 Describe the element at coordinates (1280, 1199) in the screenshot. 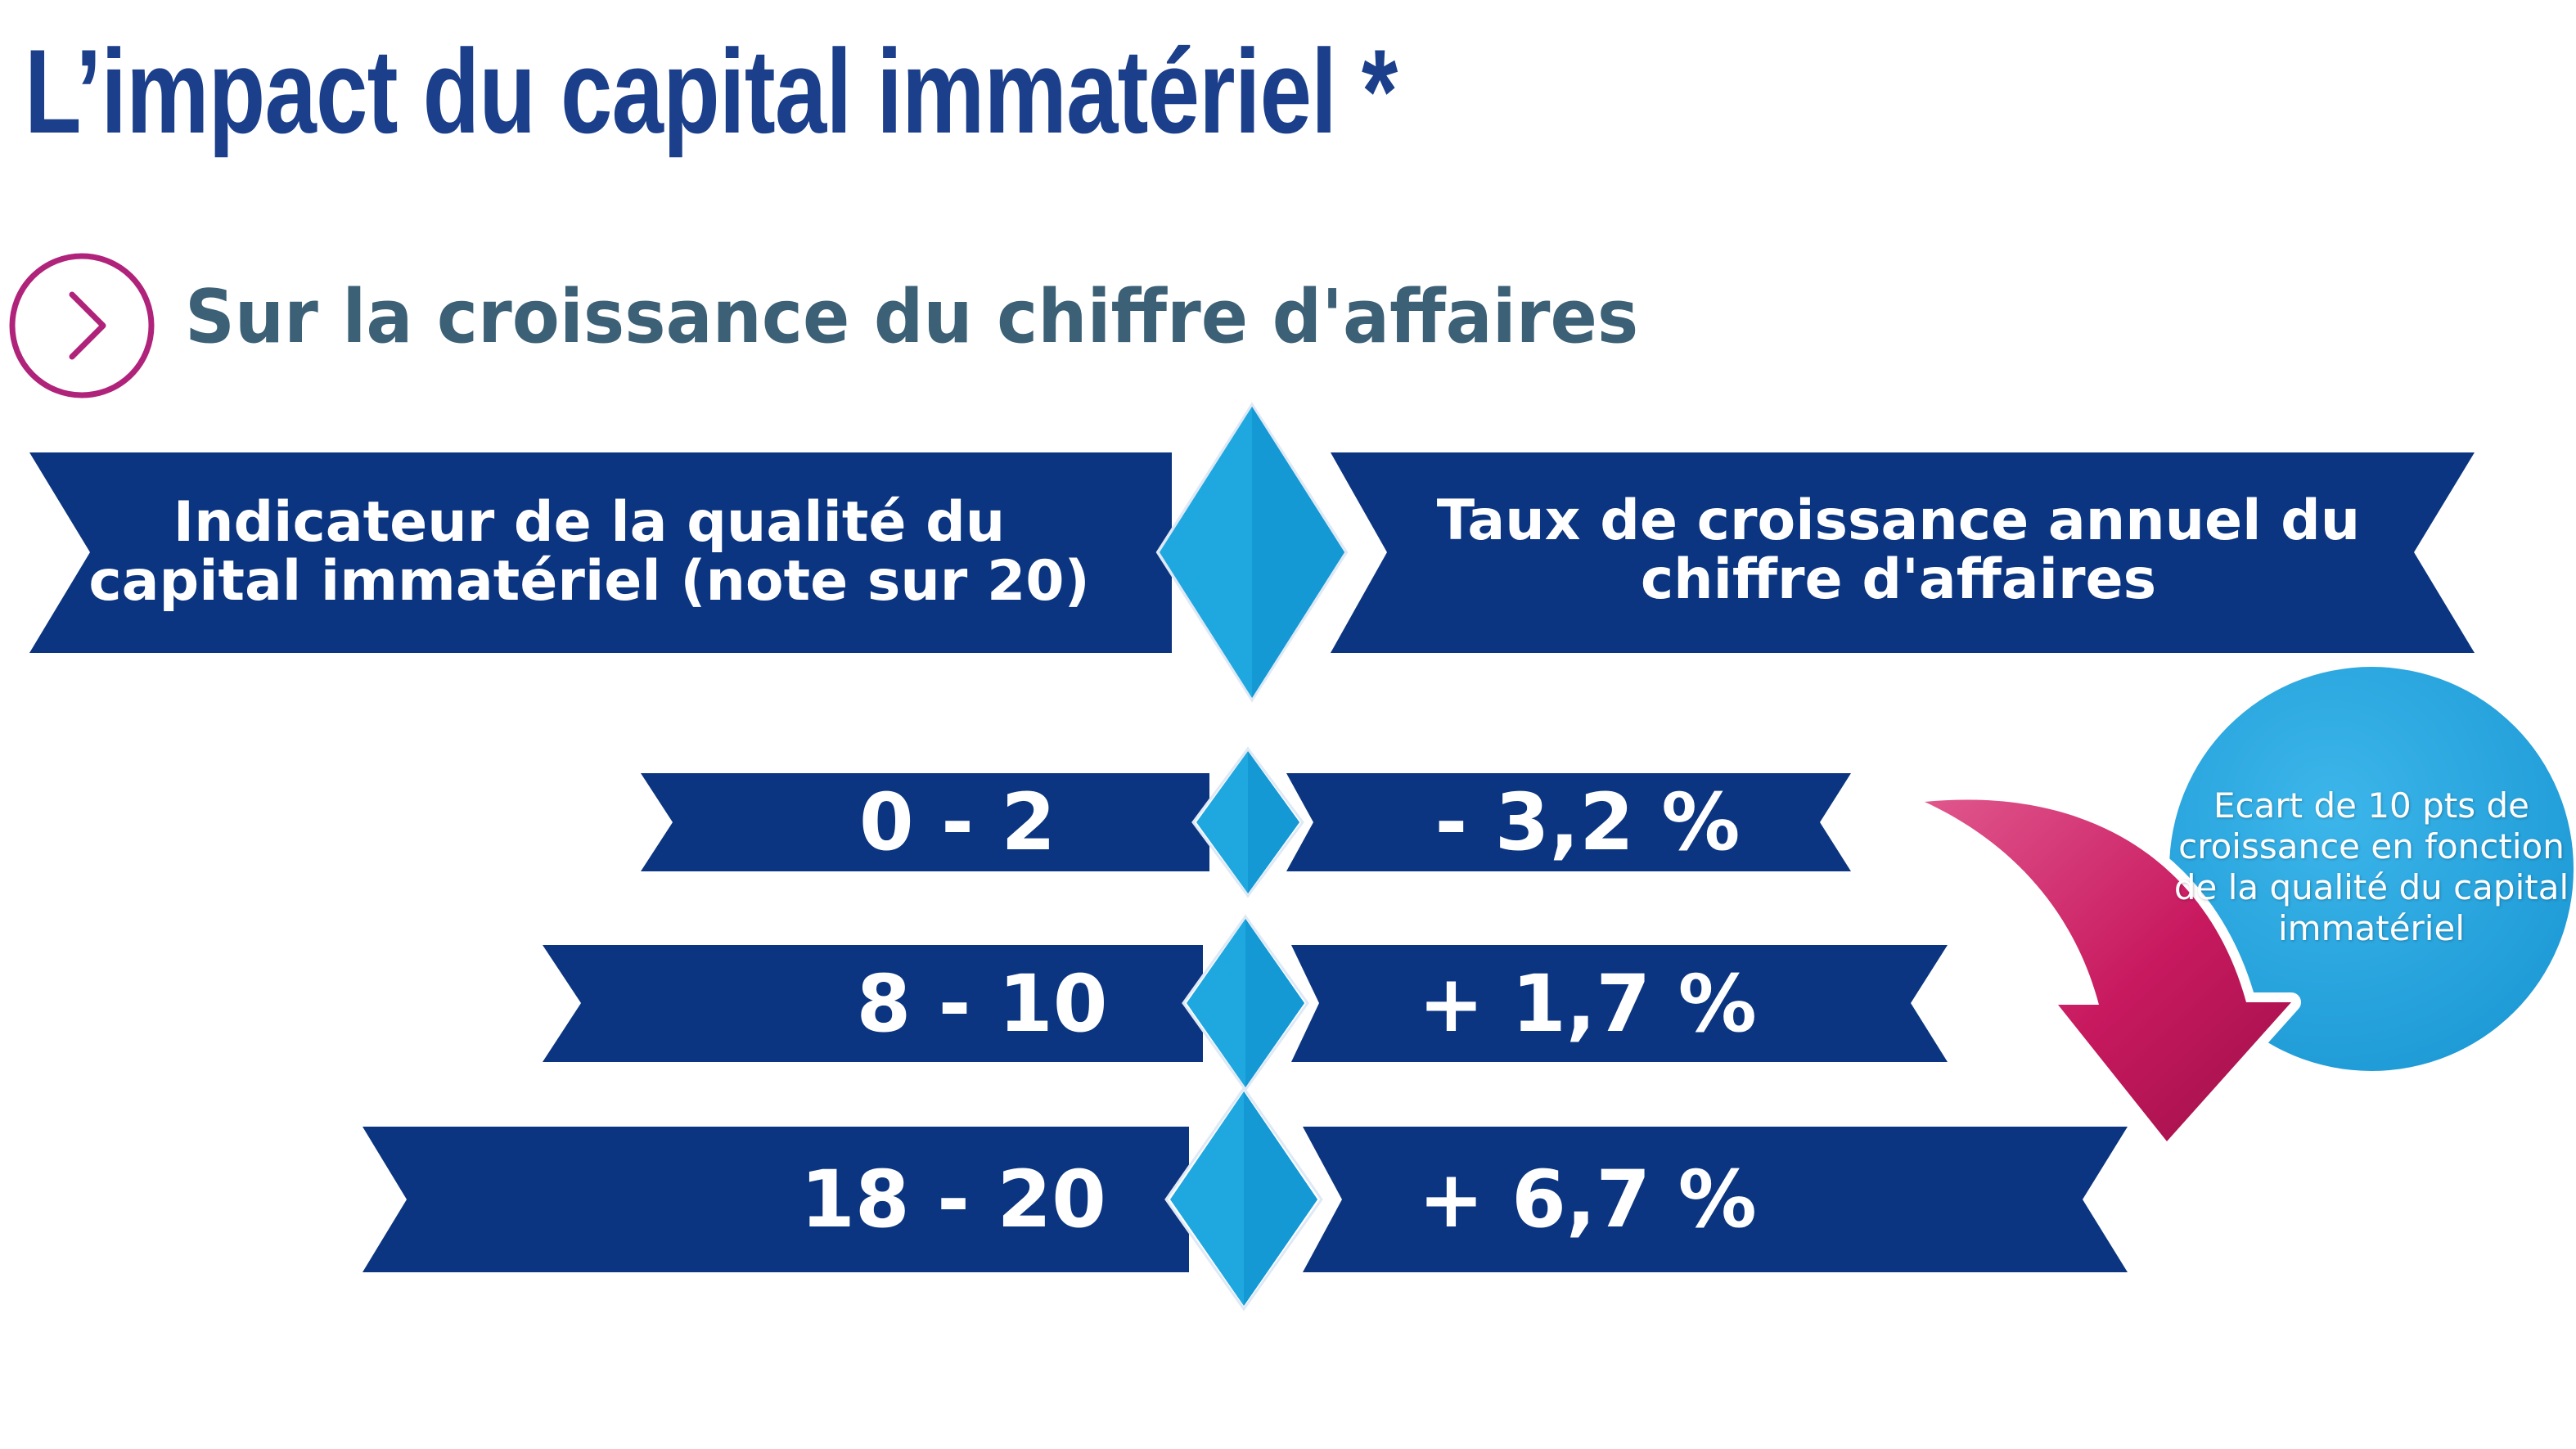

I see `row-3-diamond-facet` at that location.